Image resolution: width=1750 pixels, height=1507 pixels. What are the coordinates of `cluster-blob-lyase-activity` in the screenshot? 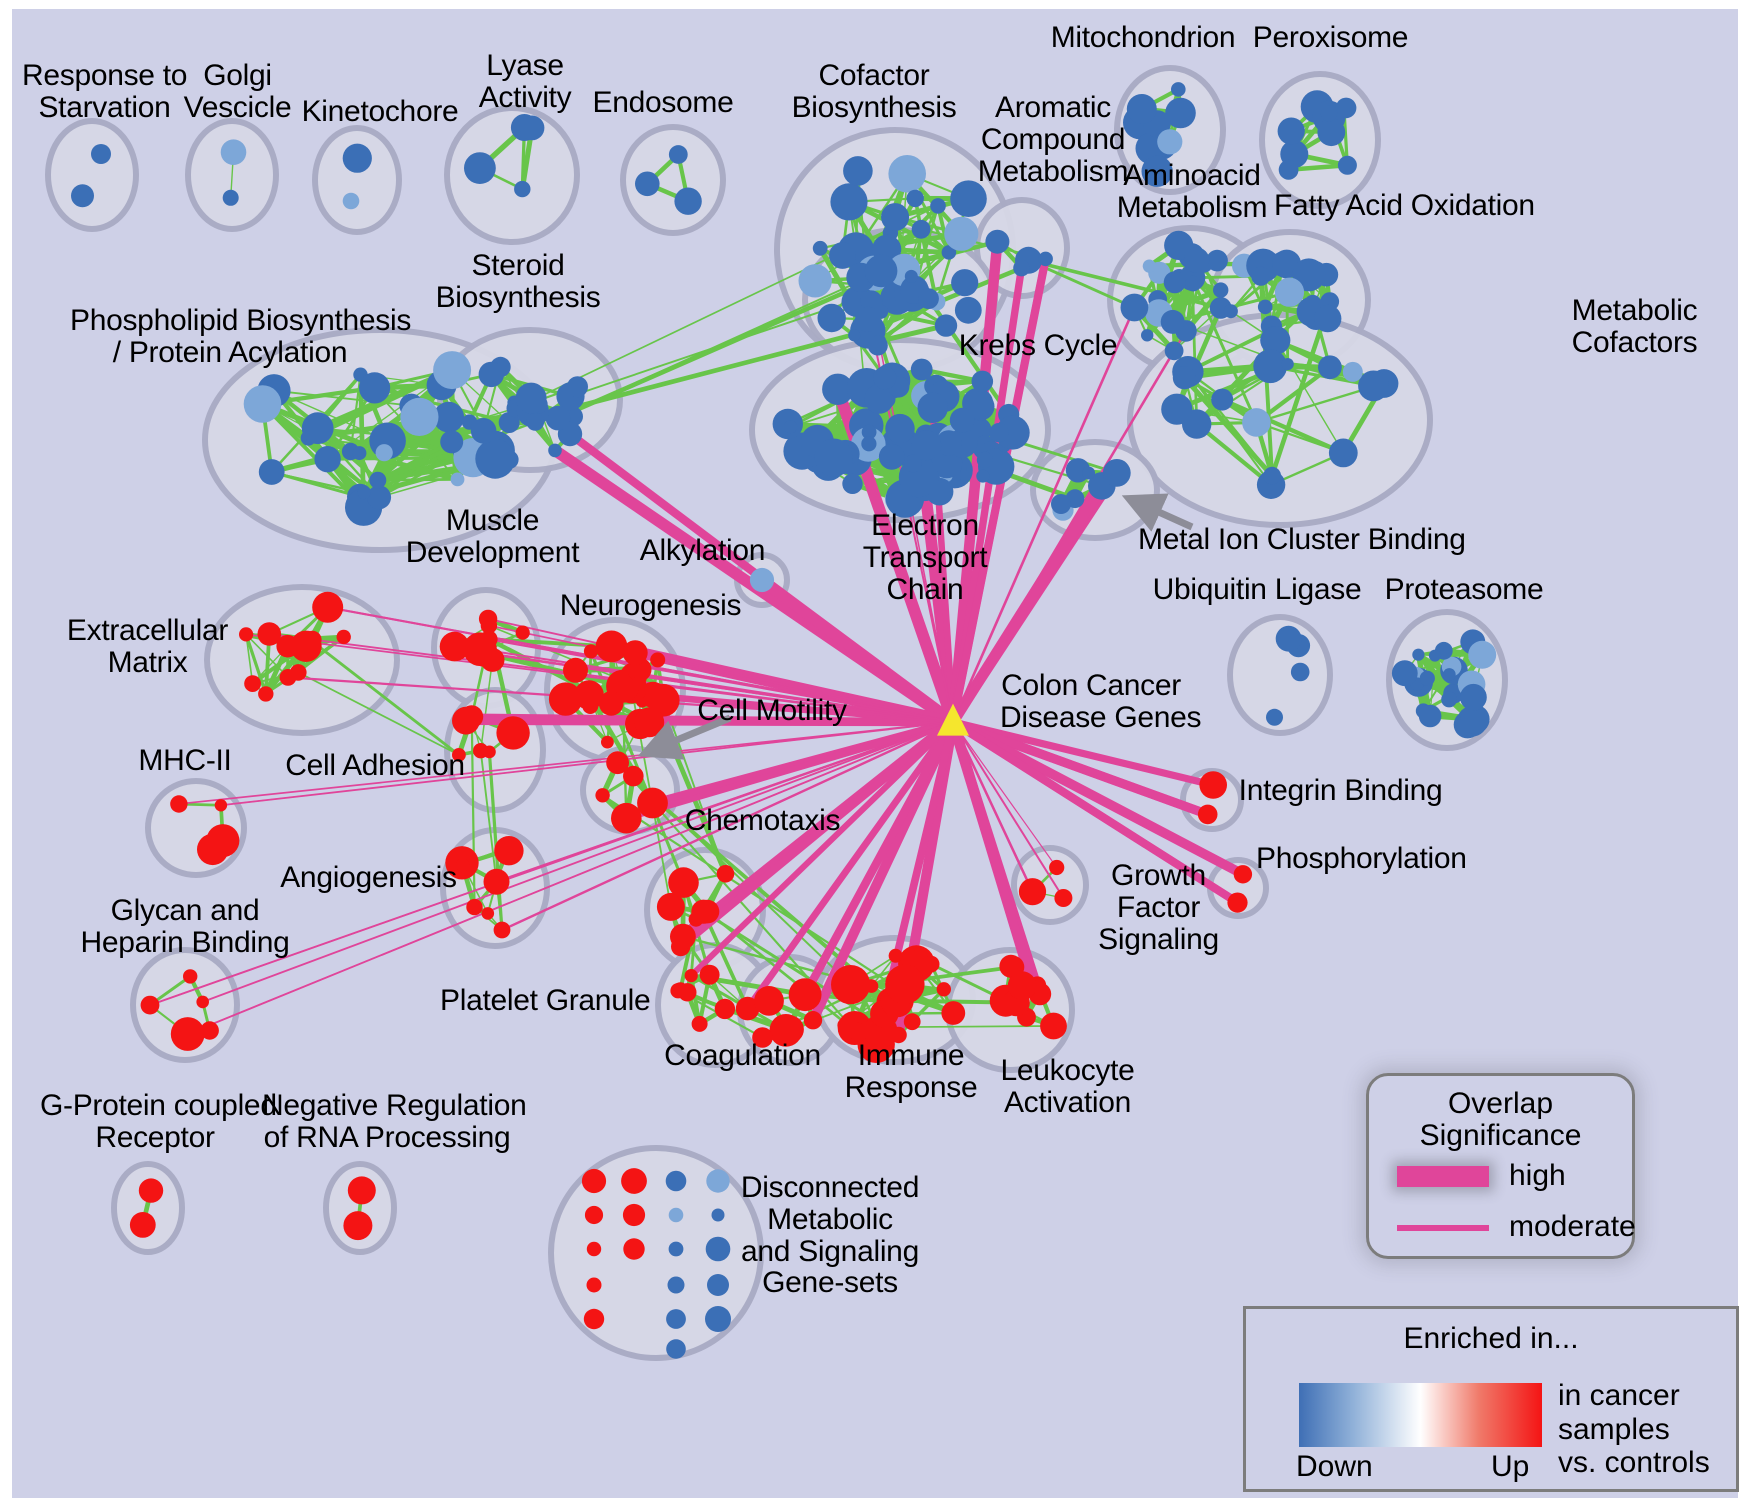 It's located at (512, 175).